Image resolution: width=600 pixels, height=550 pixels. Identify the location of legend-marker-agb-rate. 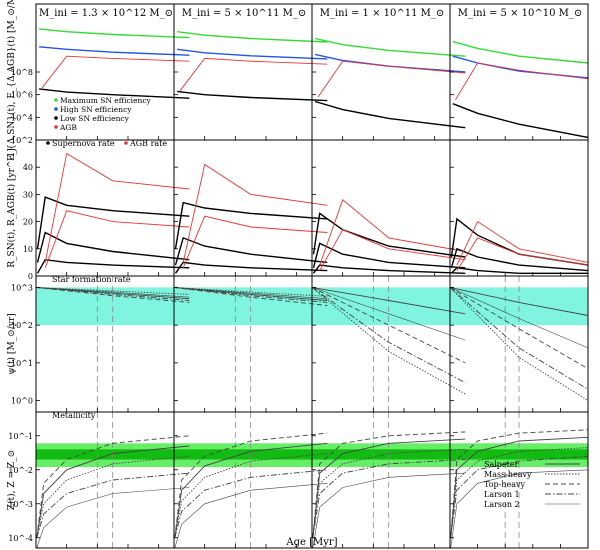
(126, 143).